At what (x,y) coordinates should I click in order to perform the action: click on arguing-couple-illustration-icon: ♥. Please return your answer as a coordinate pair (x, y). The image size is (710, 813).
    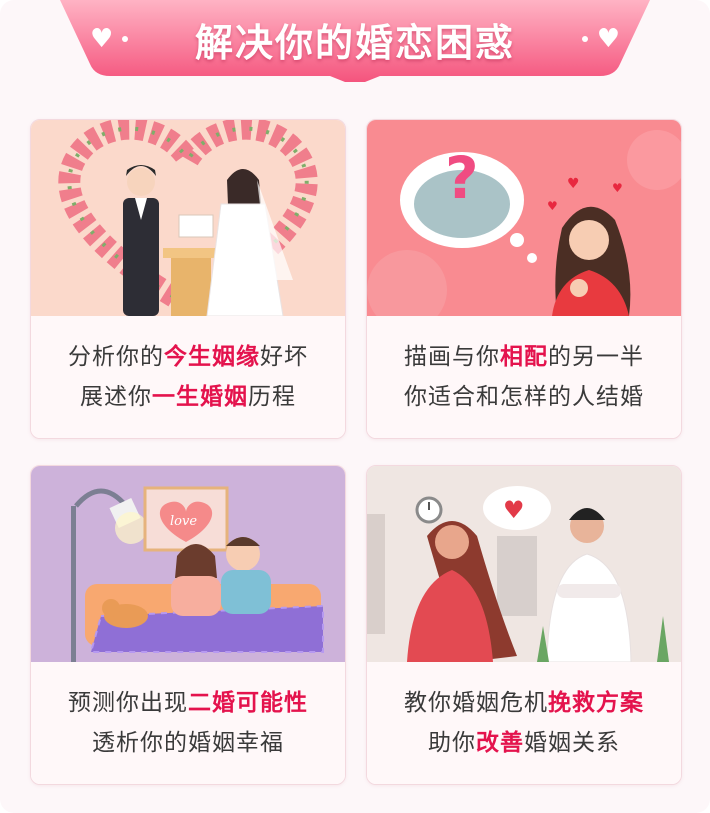
    Looking at the image, I should click on (524, 564).